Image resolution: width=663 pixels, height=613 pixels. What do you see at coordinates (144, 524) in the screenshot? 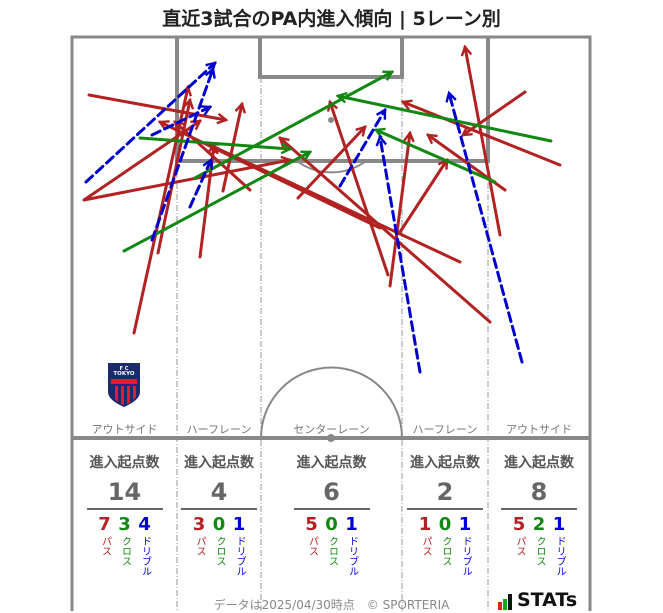
I see `dribble-count: 4` at bounding box center [144, 524].